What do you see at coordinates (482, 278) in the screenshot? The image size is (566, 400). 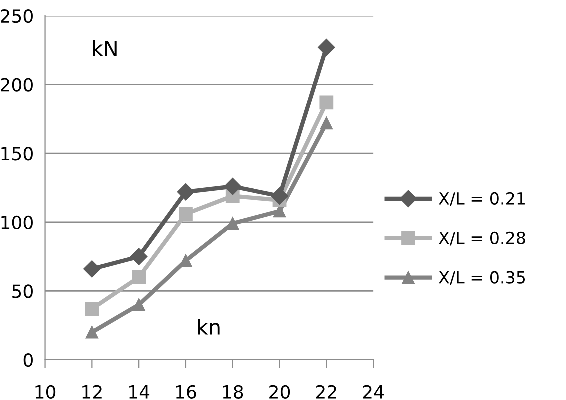 I see `legend-label: X/L = 0.35` at bounding box center [482, 278].